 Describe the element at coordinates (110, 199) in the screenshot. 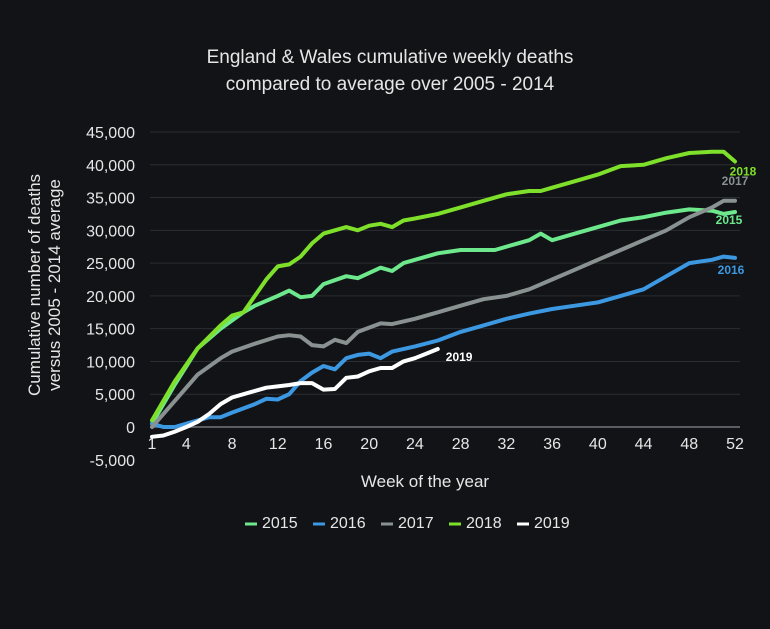

I see `y-tick-label: 35,000` at that location.